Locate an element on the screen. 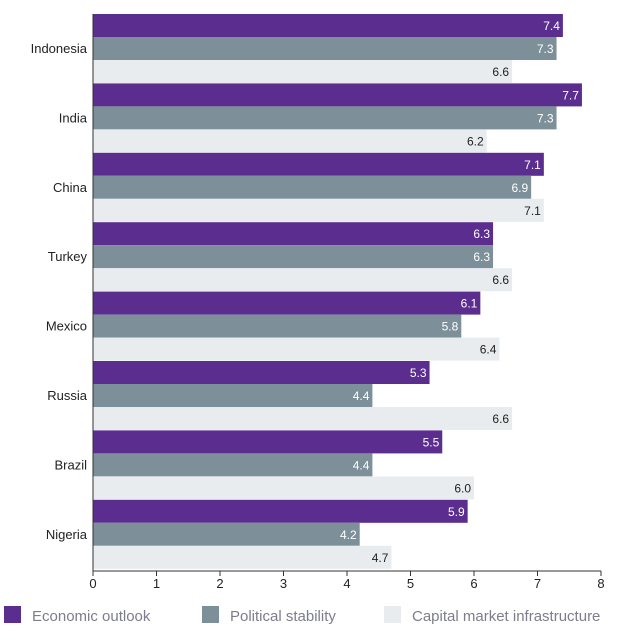 This screenshot has width=641, height=641. bar-brazil-political-stability is located at coordinates (233, 465).